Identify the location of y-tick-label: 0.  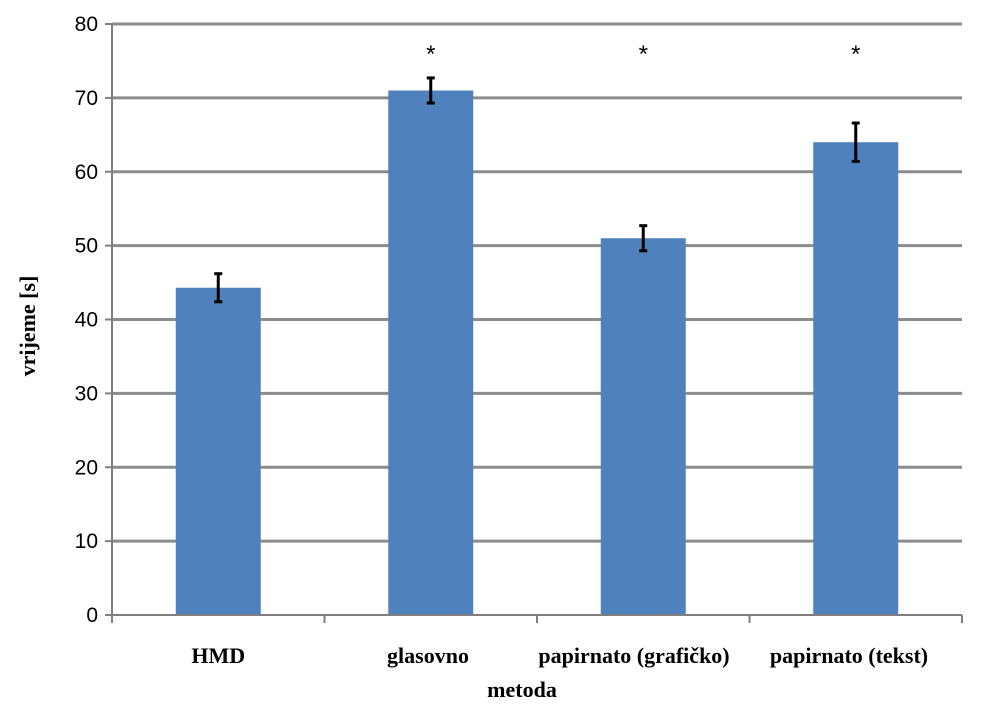
(92, 615).